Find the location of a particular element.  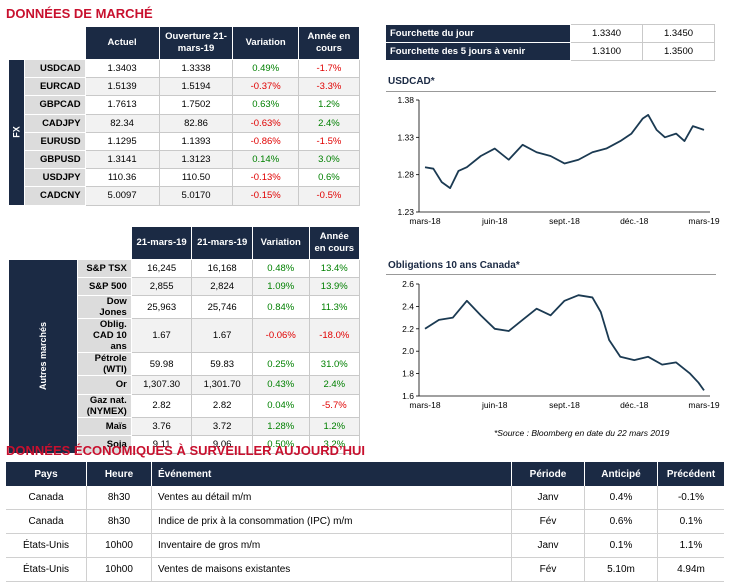

table-row: CADCNY 5.0097 5.0170 -0.15% -0.5% is located at coordinates (185, 196).